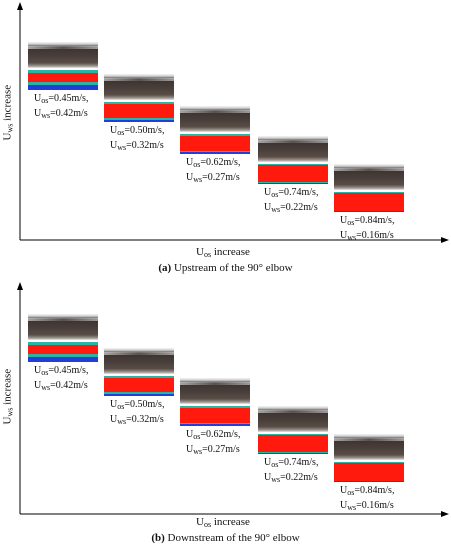 This screenshot has width=451, height=550. What do you see at coordinates (225, 268) in the screenshot?
I see `caption-upstream: (a) Upstream of the 90° elbow` at bounding box center [225, 268].